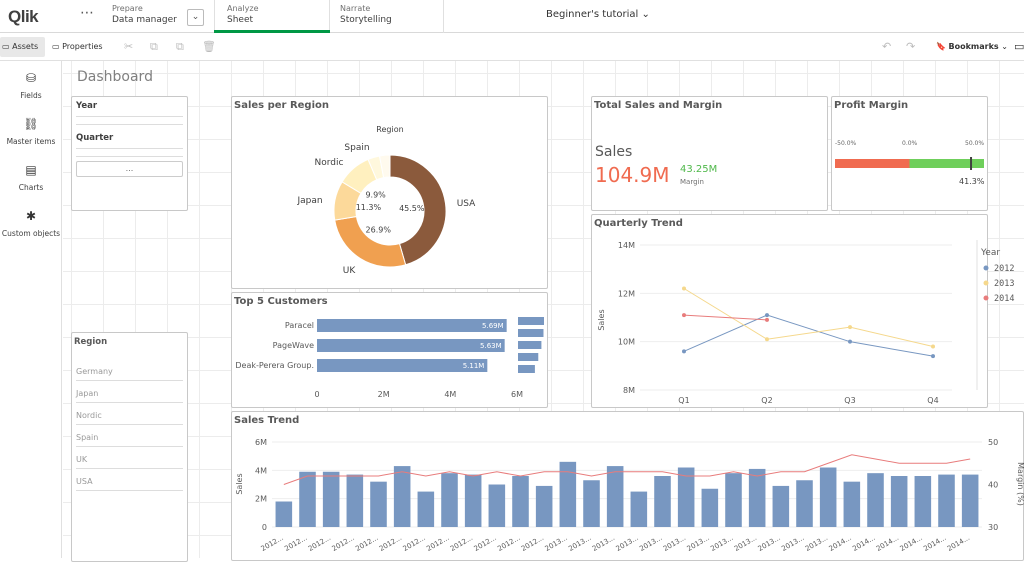  I want to click on bookmarks-button: 🔖 Bookmarks ⌄, so click(972, 47).